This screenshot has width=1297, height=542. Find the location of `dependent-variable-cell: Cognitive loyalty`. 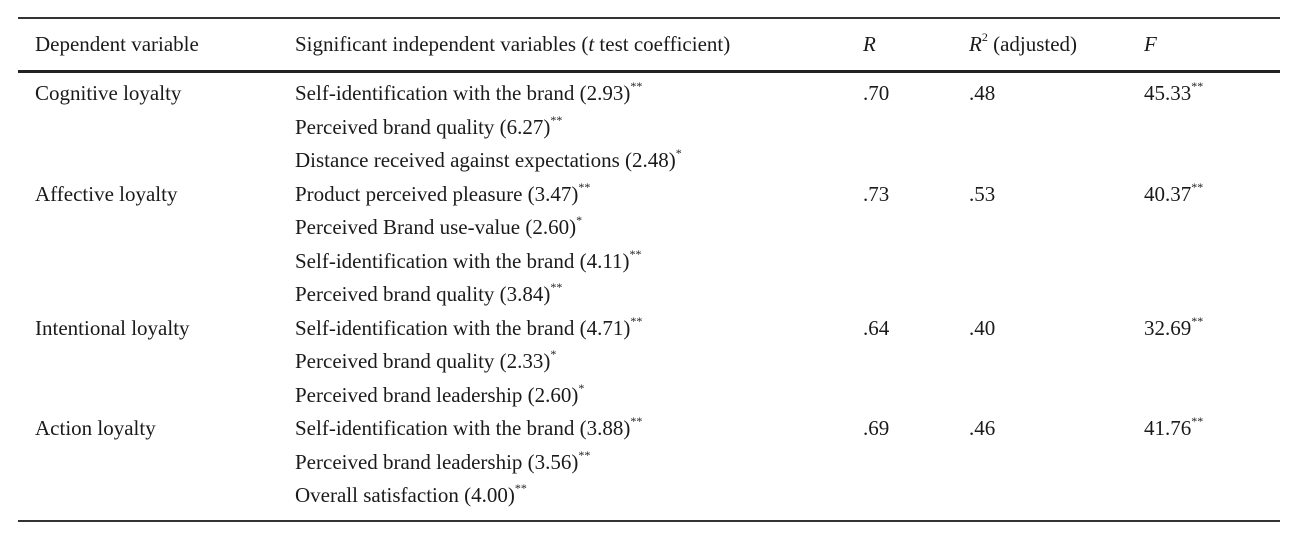

dependent-variable-cell: Cognitive loyalty is located at coordinates (108, 93).